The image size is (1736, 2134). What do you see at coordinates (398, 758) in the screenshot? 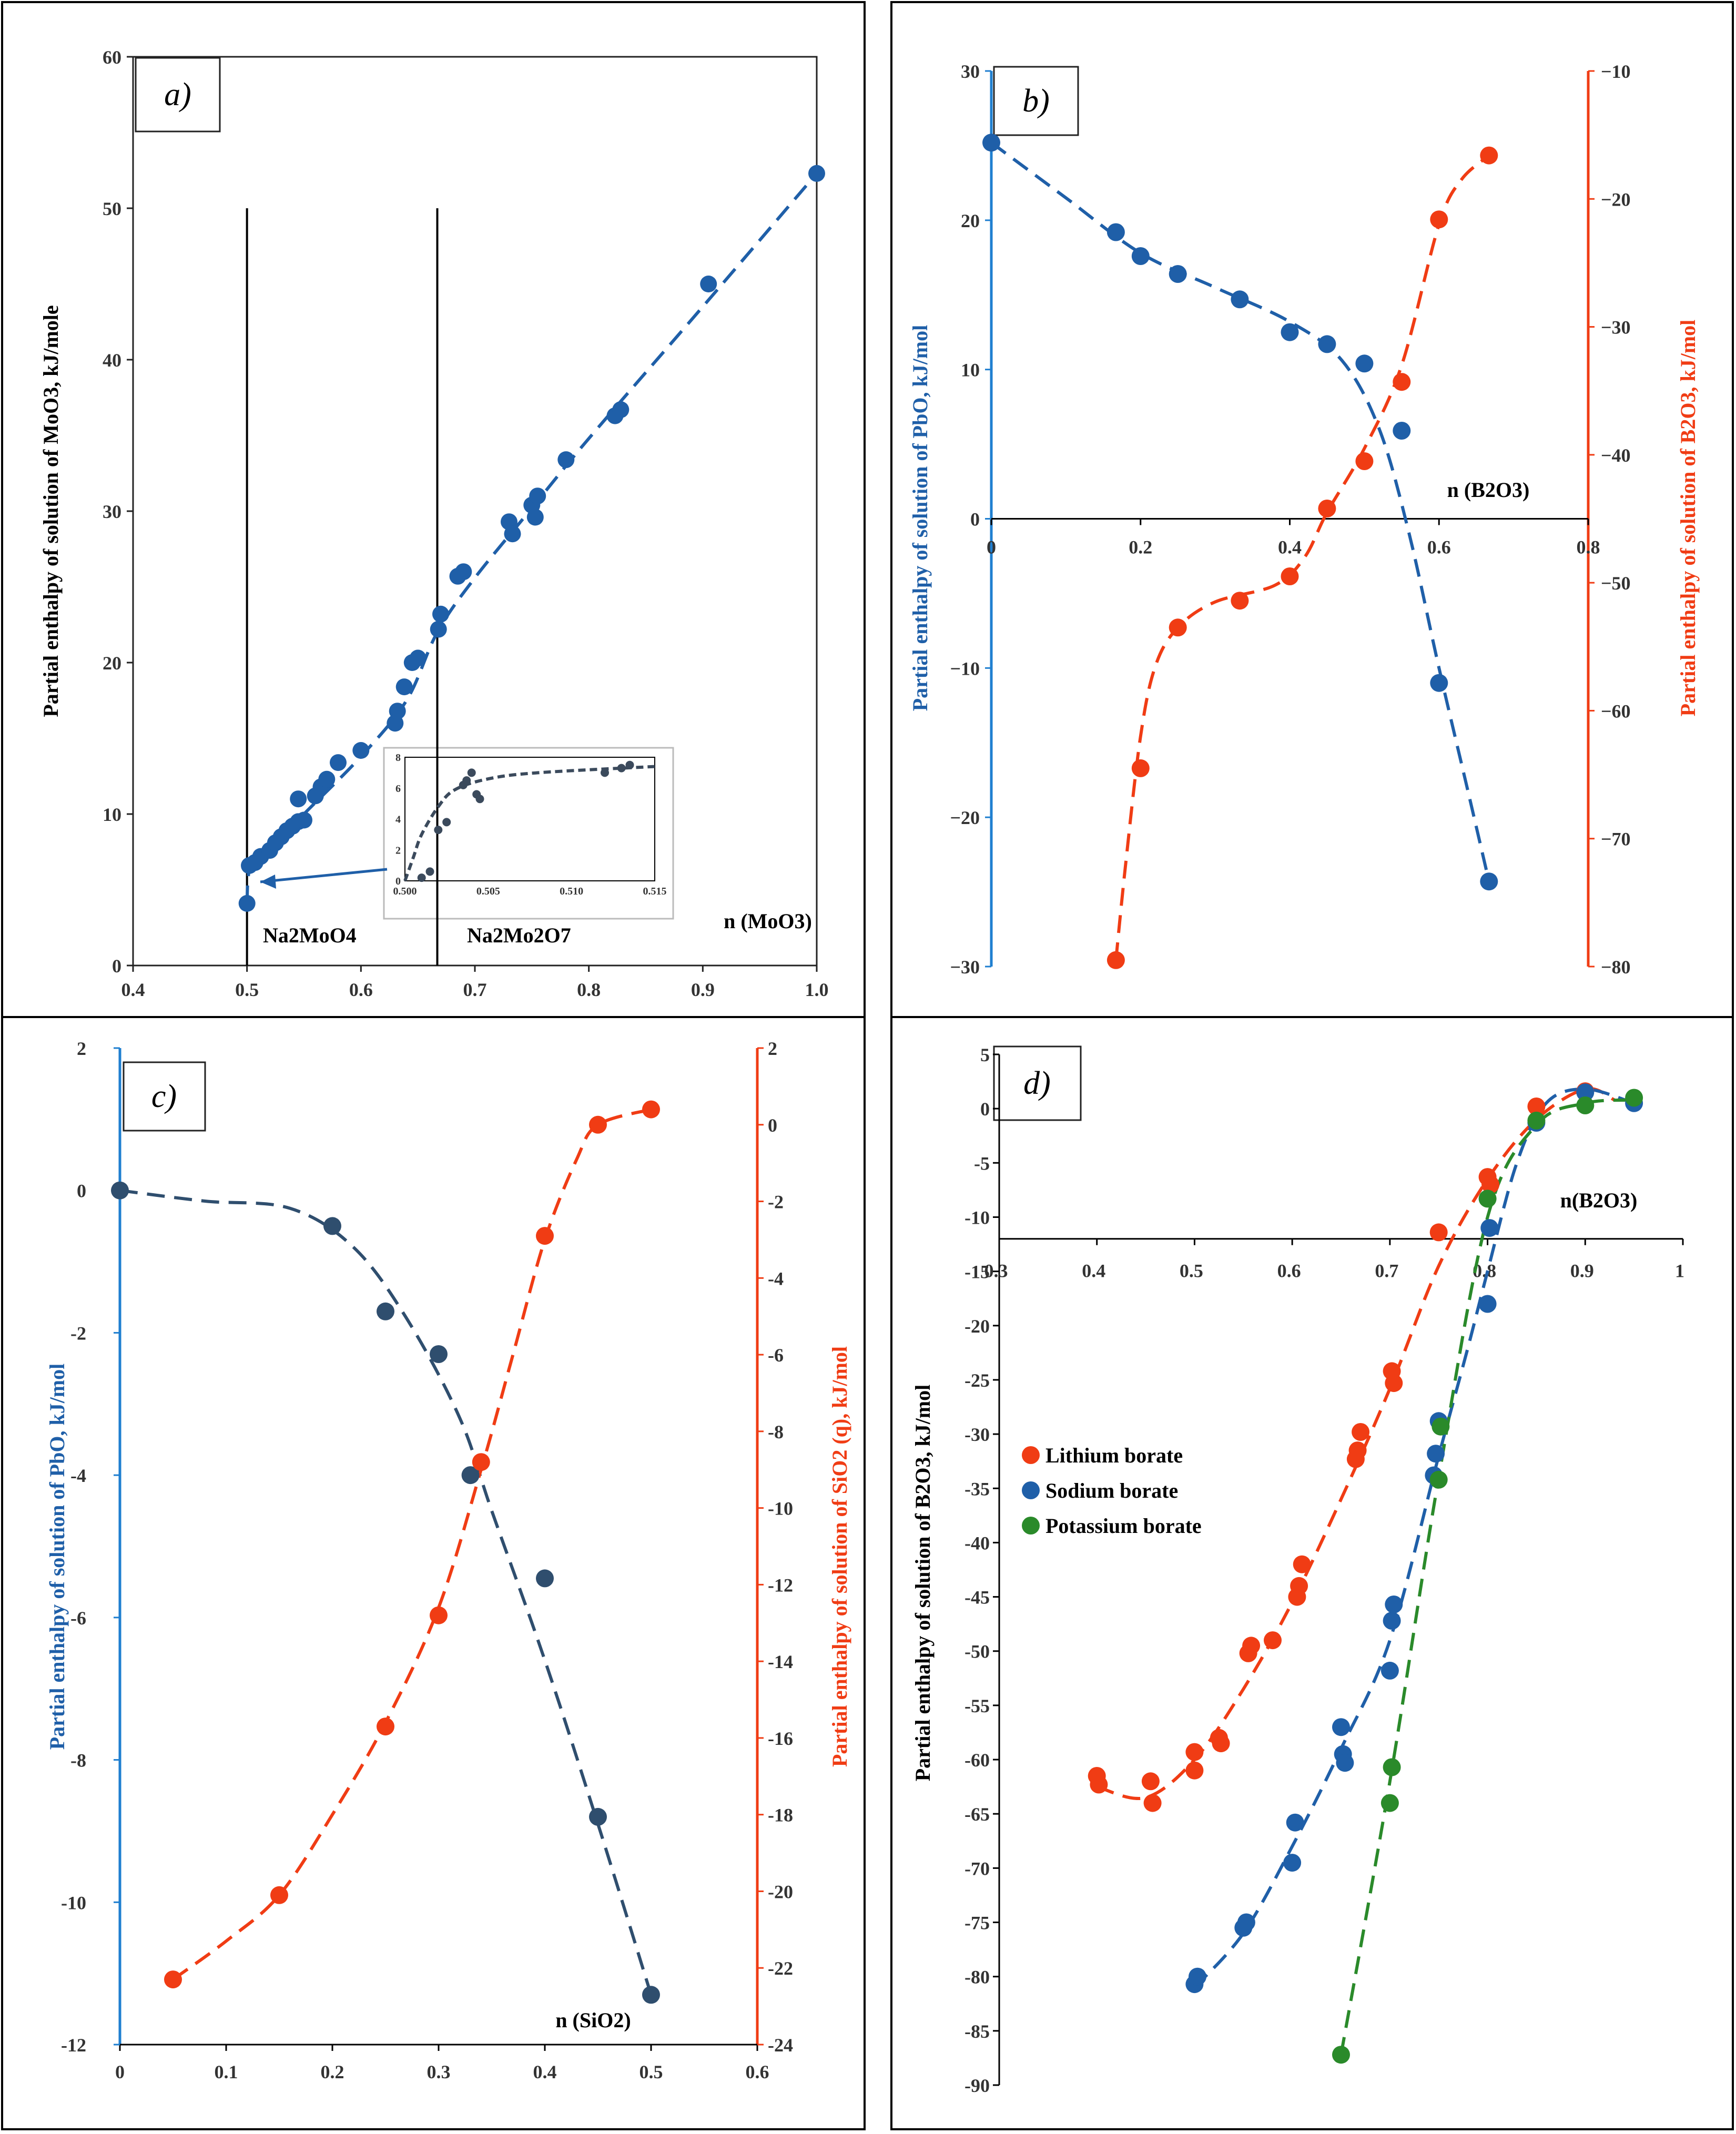
I see `inset-y-tick-label: 8` at bounding box center [398, 758].